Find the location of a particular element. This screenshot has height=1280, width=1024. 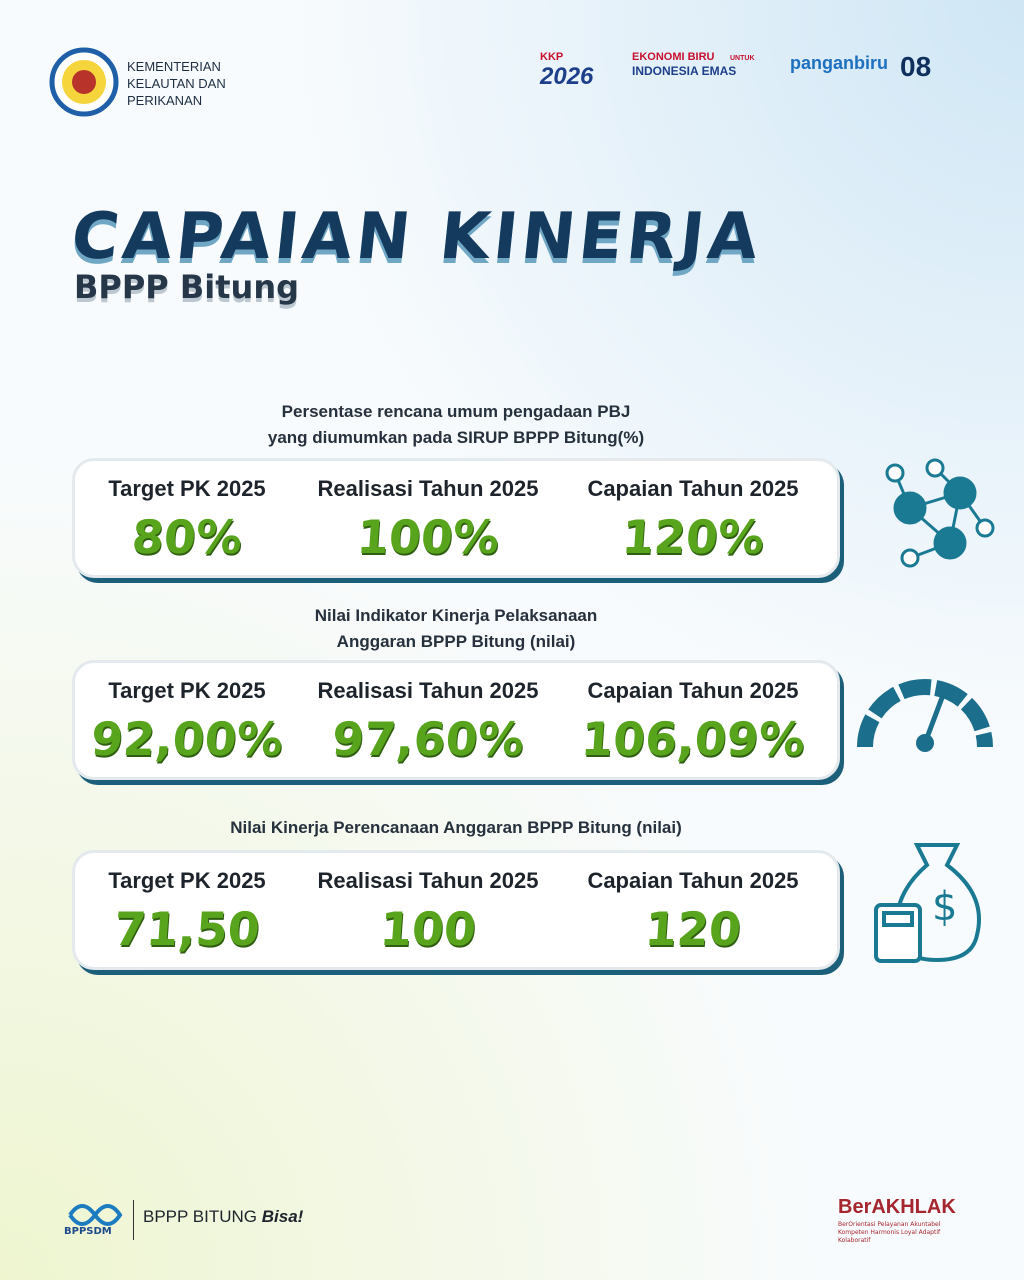

caption-line: Persentase rencana umum pengadaan PBJ is located at coordinates (456, 411).